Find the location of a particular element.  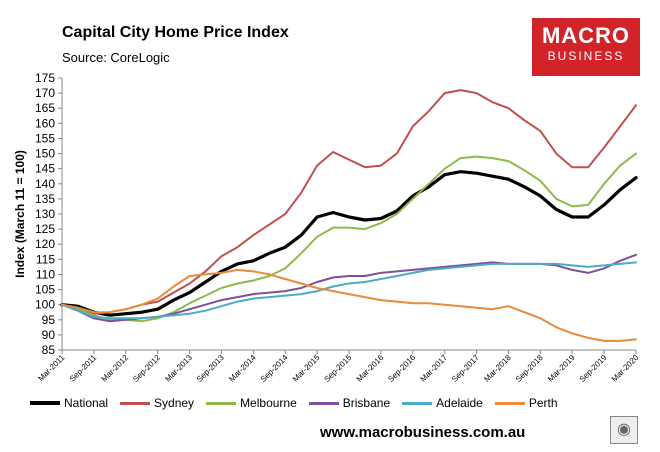

x-tick-label: Sep-2019 is located at coordinates (593, 368).